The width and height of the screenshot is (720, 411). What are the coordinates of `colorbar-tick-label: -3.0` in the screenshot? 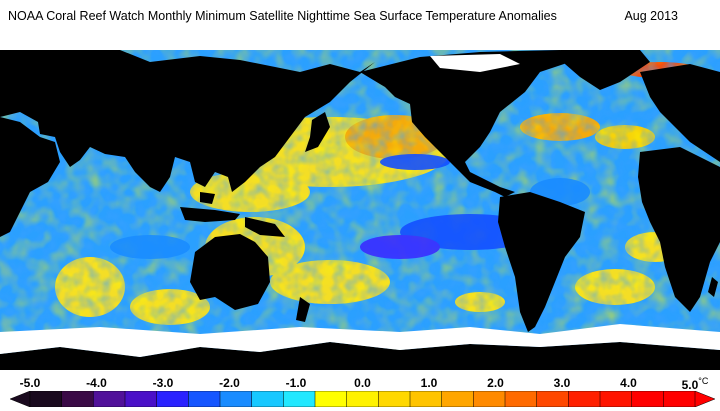 It's located at (163, 383).